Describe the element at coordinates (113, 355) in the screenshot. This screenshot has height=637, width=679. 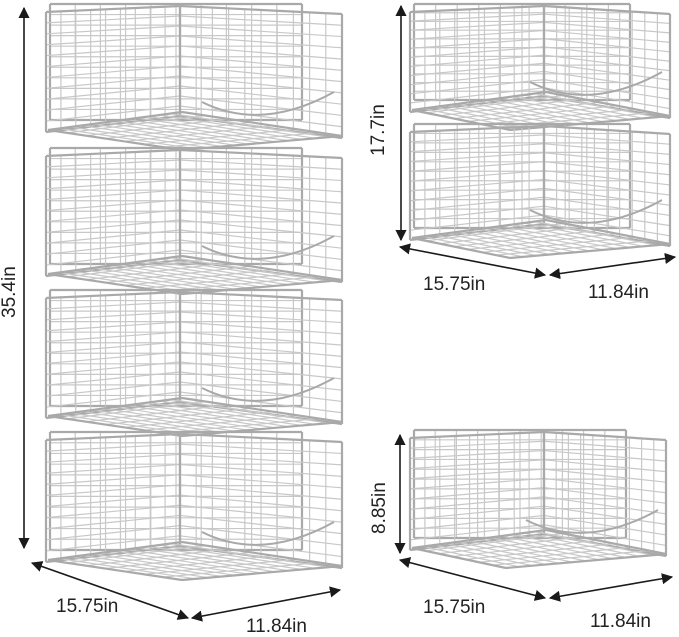
I see `tall-basket-3-left` at that location.